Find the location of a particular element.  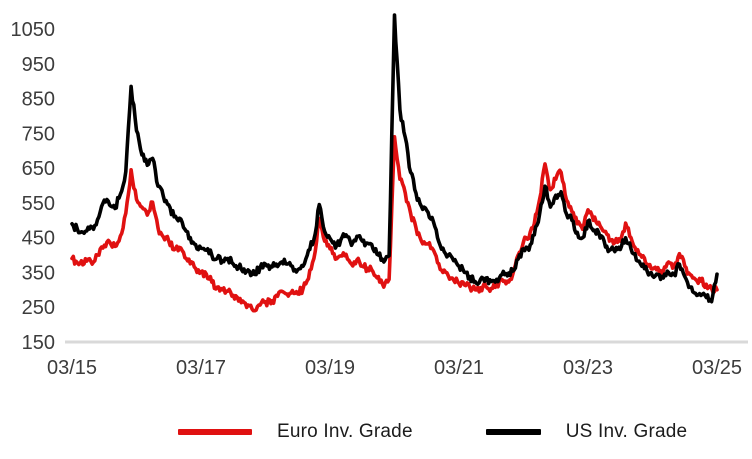

legend-item-us: US Inv. Grade is located at coordinates (586, 432).